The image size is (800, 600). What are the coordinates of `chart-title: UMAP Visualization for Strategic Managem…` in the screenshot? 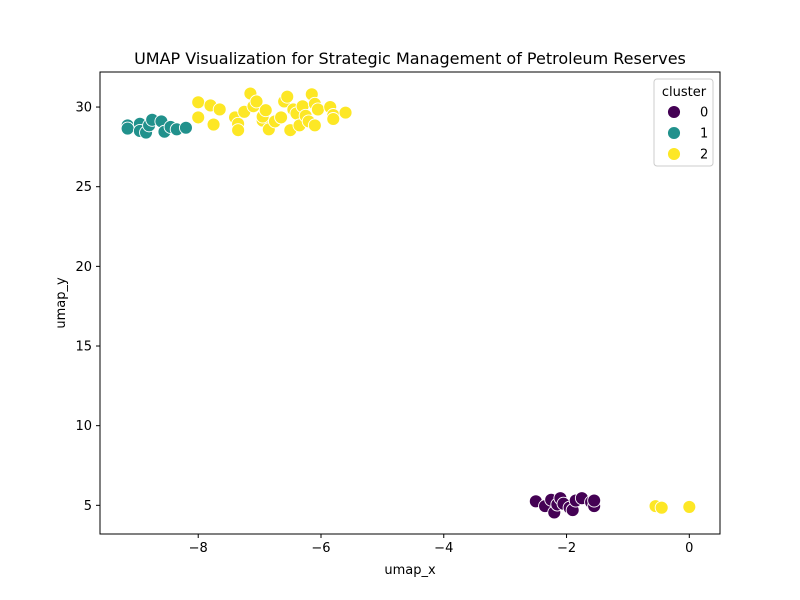 It's located at (410, 58).